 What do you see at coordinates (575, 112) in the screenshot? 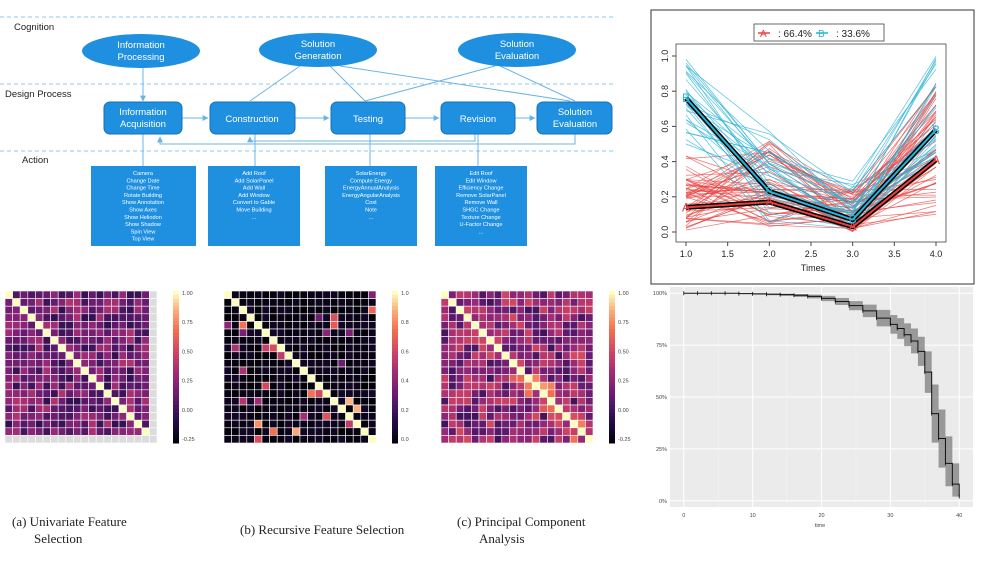
I see `svg-text: Solution` at bounding box center [575, 112].